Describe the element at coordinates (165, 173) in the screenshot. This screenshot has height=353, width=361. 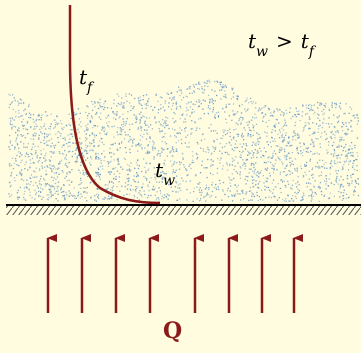
I see `tw-label: tw` at that location.